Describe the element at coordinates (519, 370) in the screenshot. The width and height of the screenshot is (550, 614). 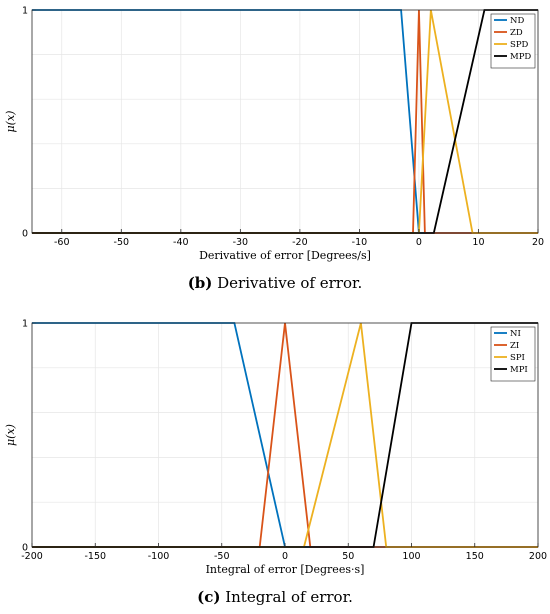
I see `legend-label-mpi: MPI` at that location.